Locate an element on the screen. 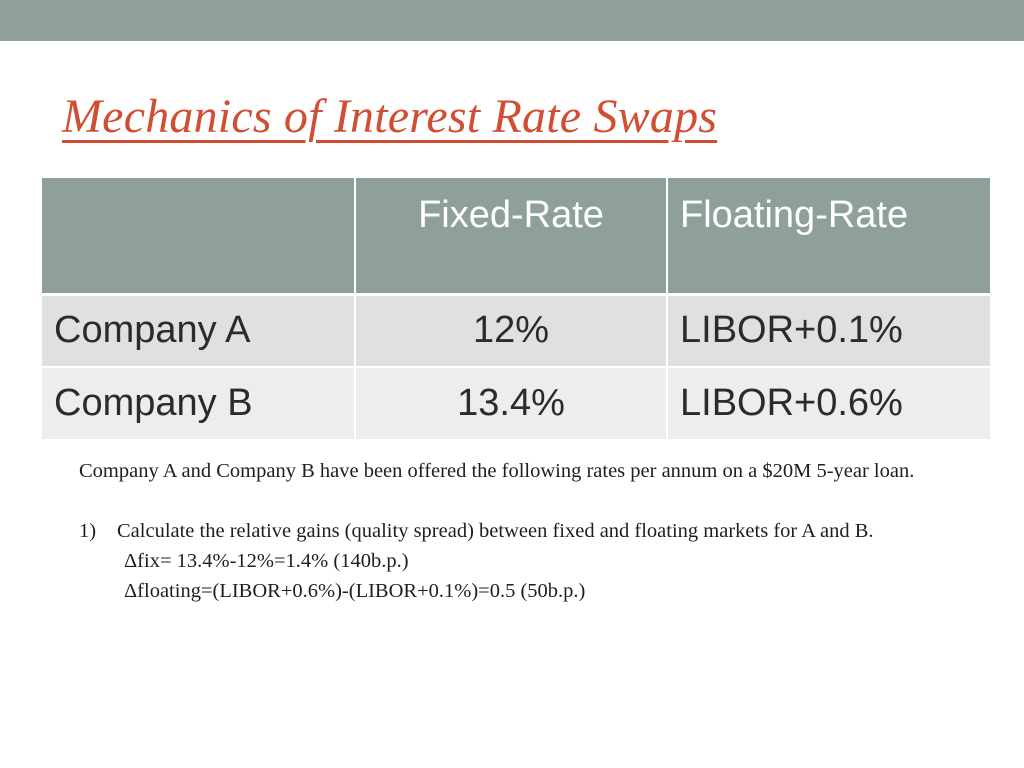 This screenshot has height=768, width=1024. floating-rate-cell: LIBOR+0.6% is located at coordinates (828, 404).